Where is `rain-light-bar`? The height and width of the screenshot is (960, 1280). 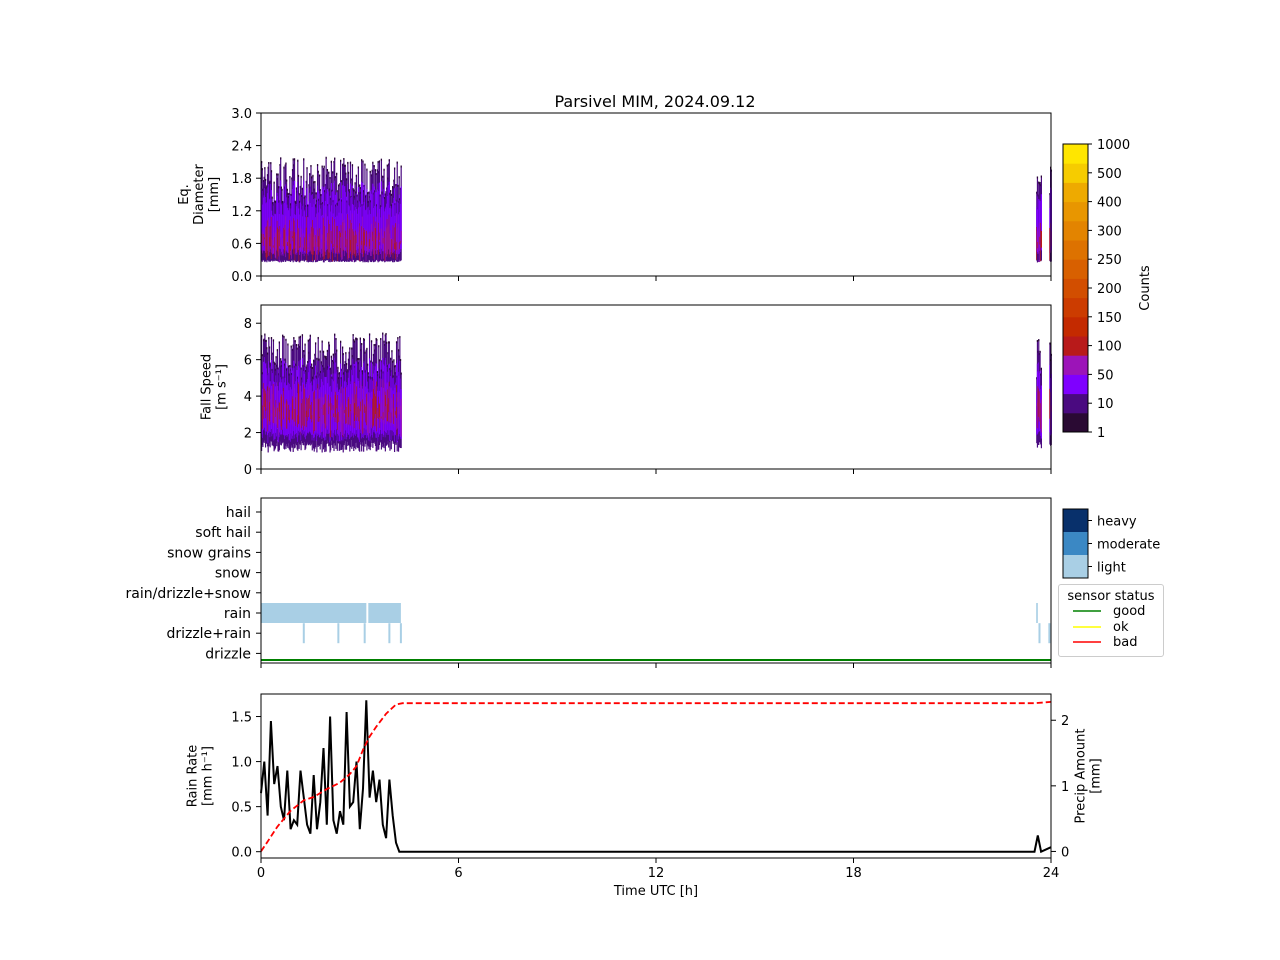 rain-light-bar is located at coordinates (1037, 613).